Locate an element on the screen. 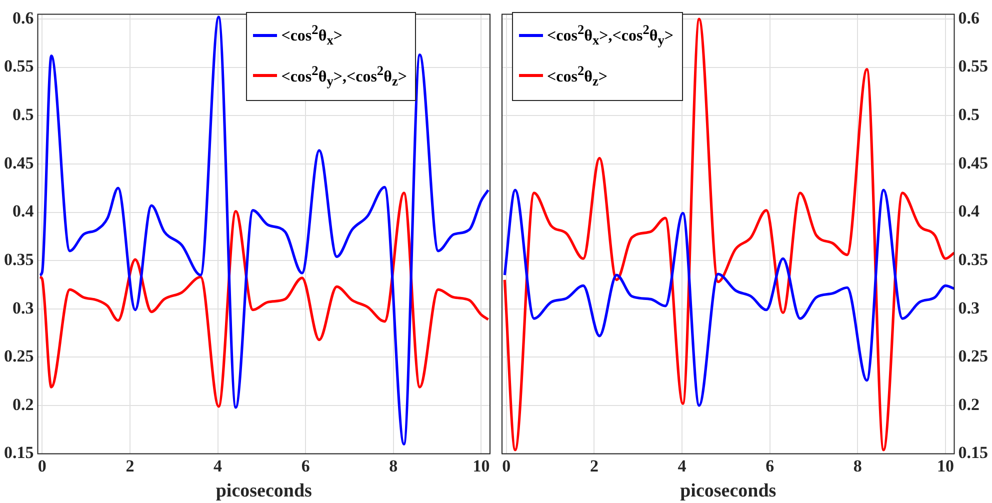 The width and height of the screenshot is (992, 503). legend-label: <cos$^{2}$θ$_{z}$> is located at coordinates (577, 76).